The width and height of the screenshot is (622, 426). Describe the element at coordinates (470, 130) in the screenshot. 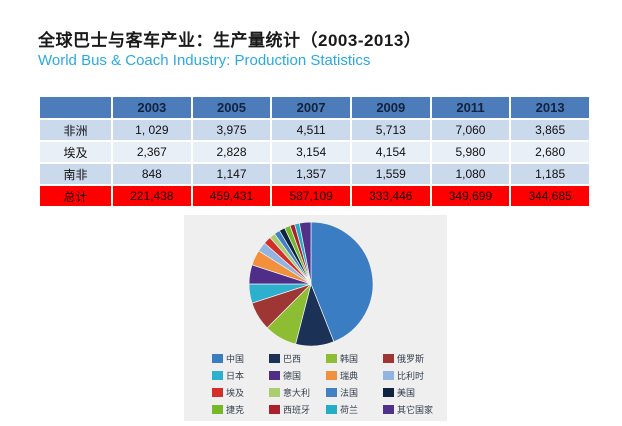

I see `table-cell-value: 7,060` at that location.